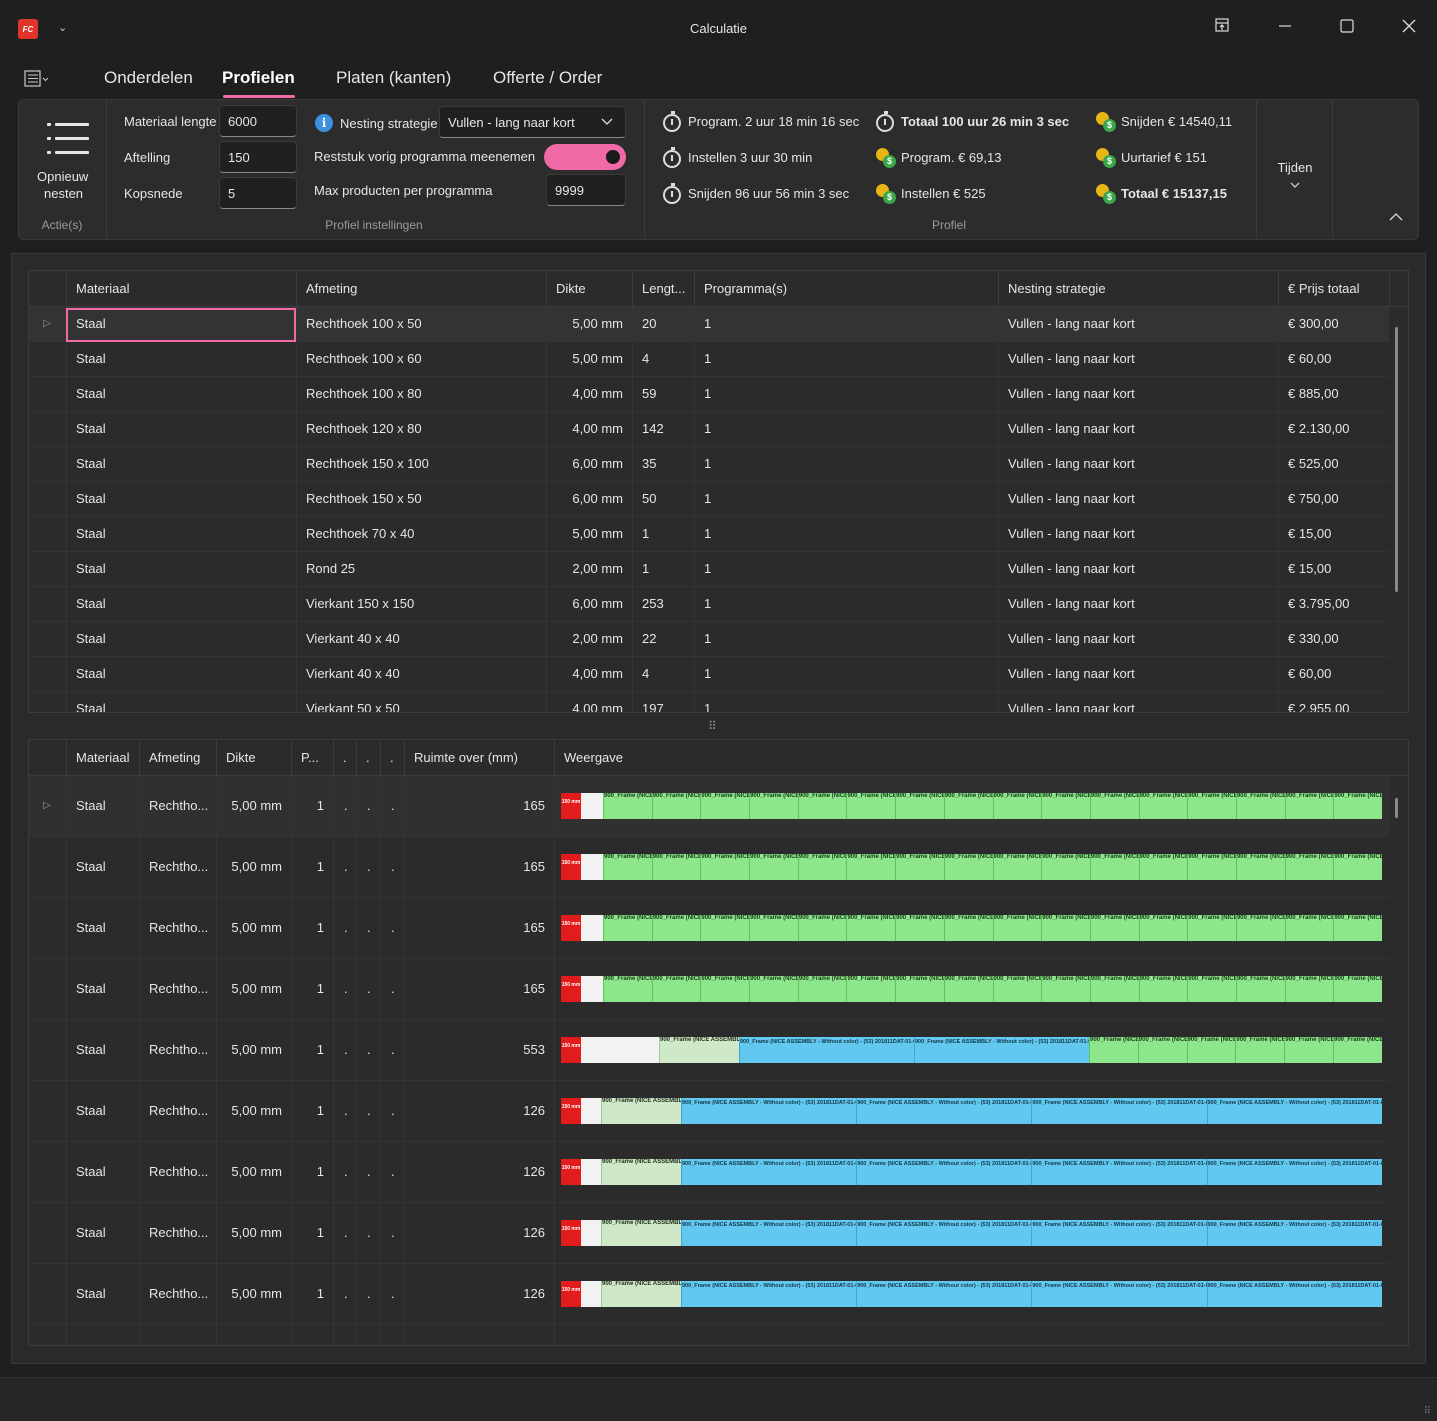 This screenshot has height=1421, width=1437. What do you see at coordinates (589, 464) in the screenshot?
I see `table-cell: 6,00 mm` at bounding box center [589, 464].